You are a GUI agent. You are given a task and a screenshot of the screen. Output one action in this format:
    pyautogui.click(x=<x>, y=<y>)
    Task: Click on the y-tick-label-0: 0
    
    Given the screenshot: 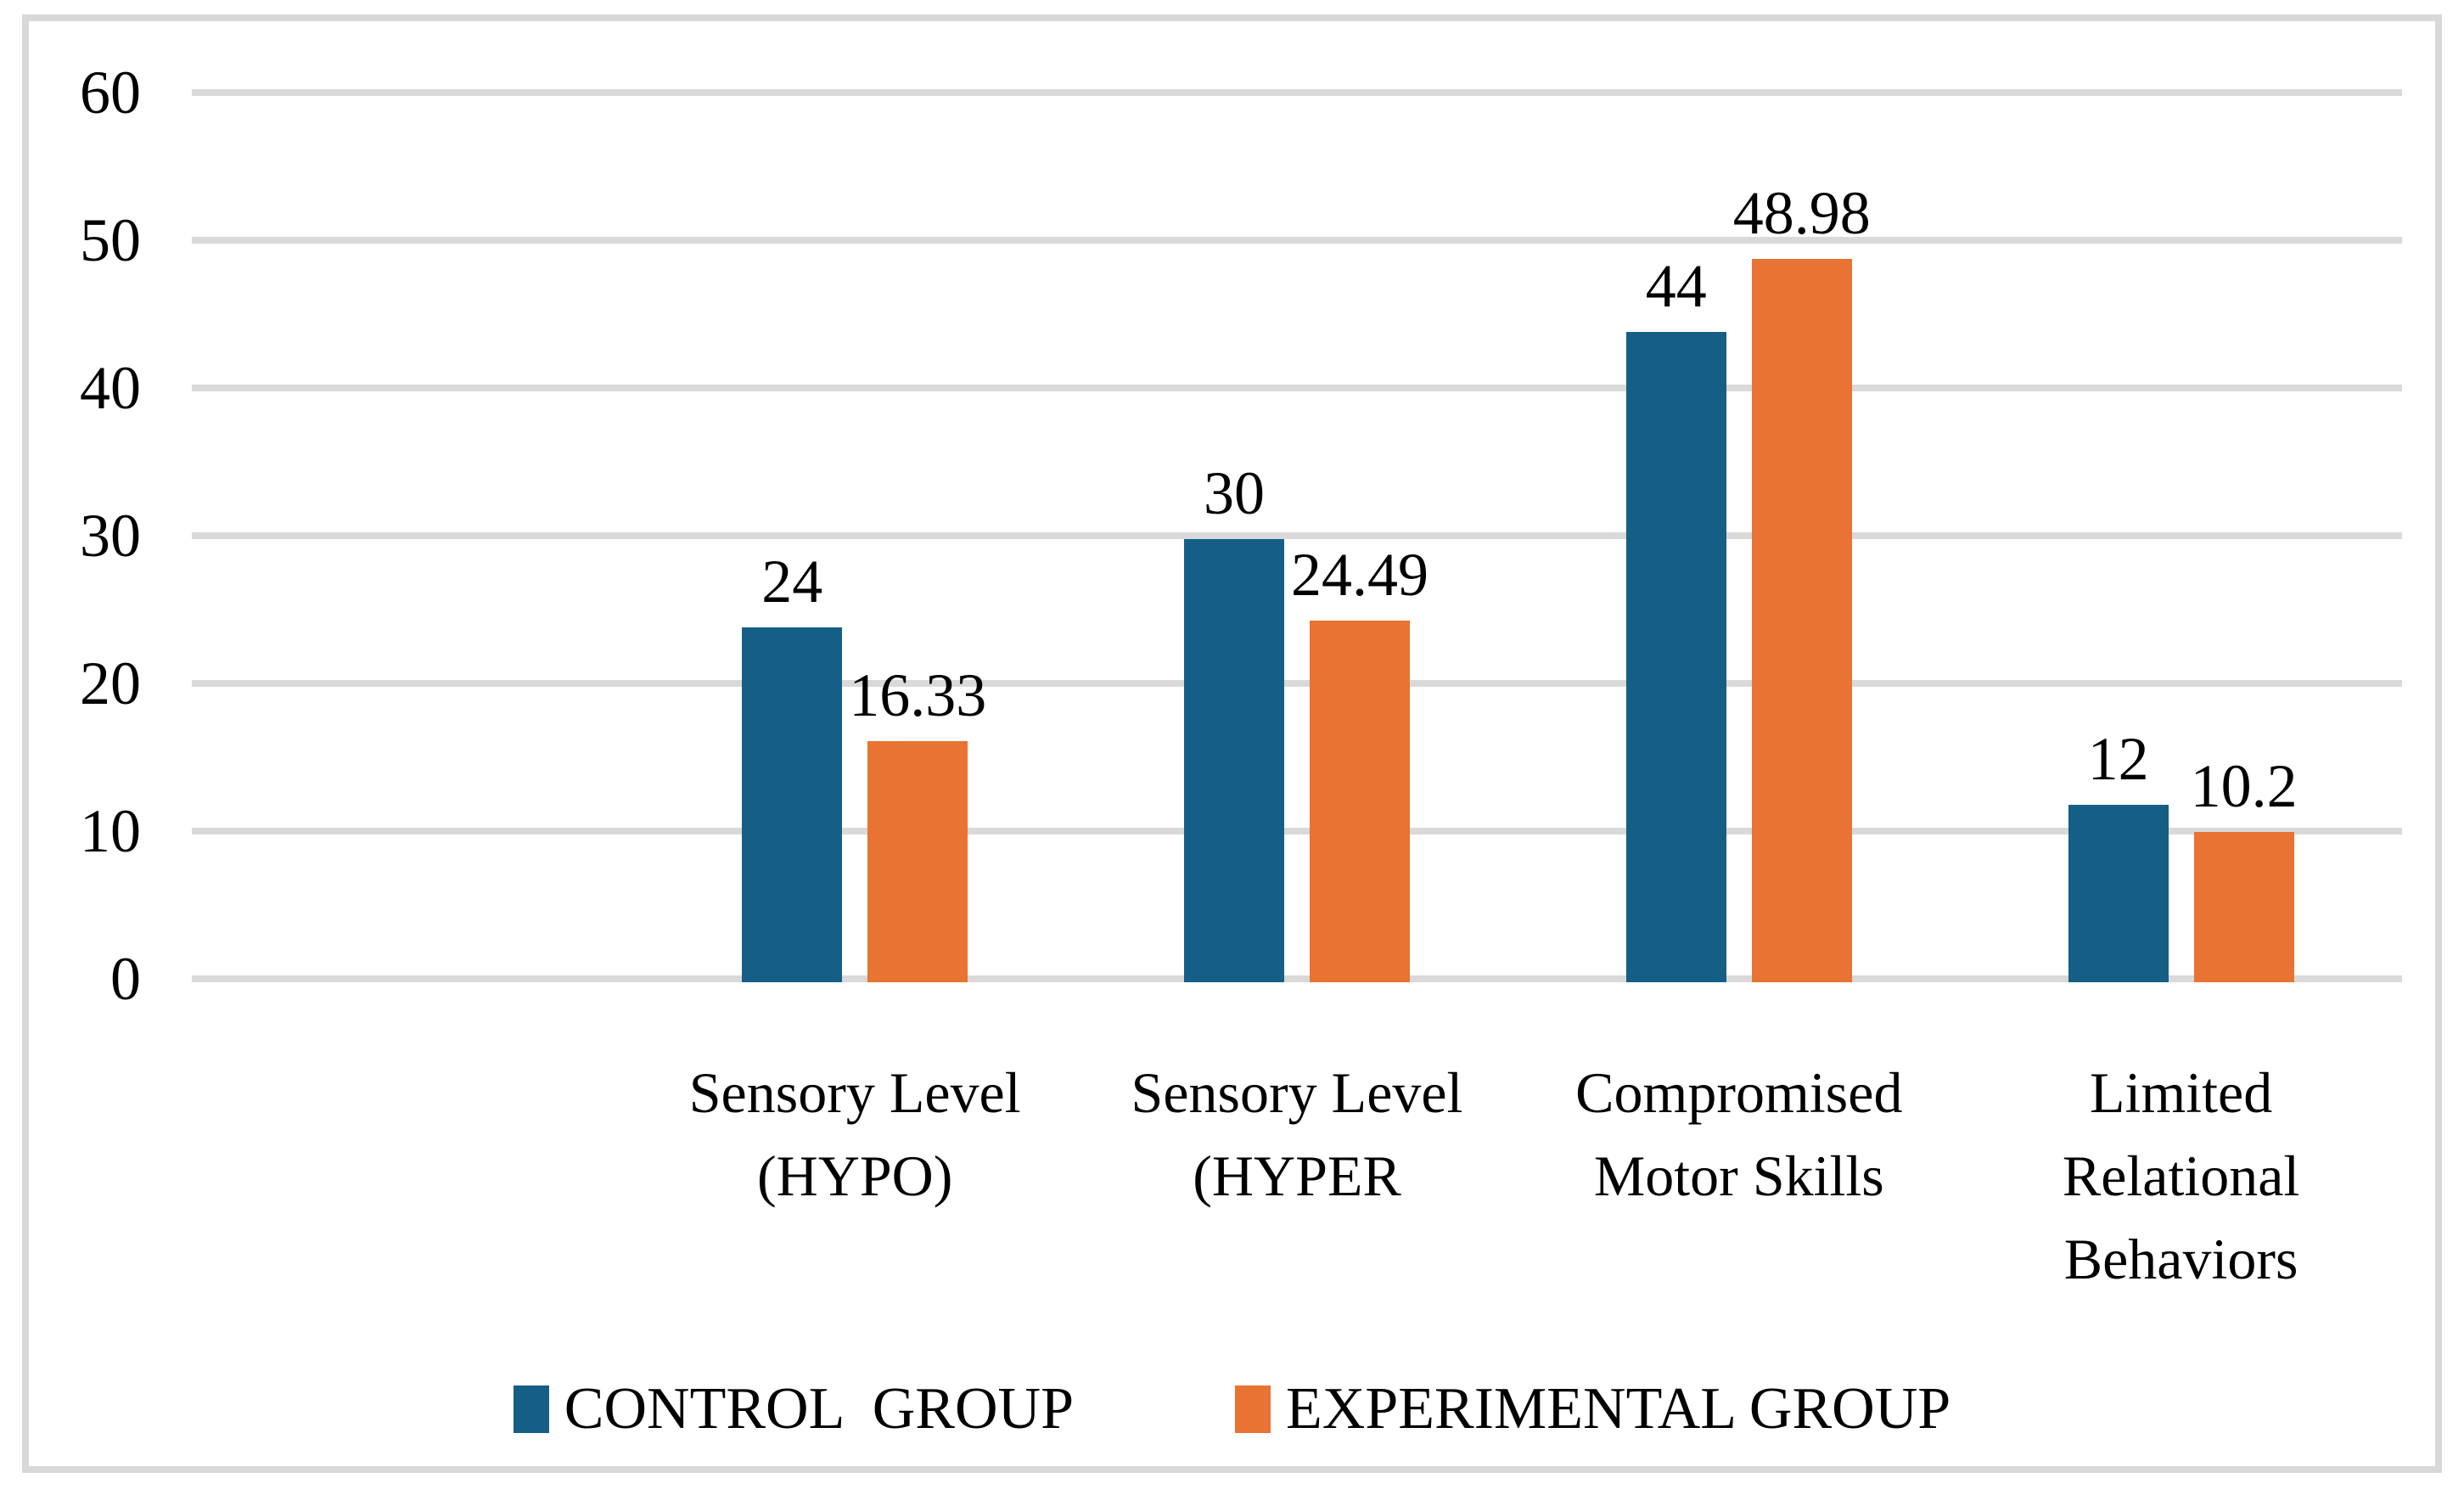 What is the action you would take?
    pyautogui.click(x=126, y=979)
    